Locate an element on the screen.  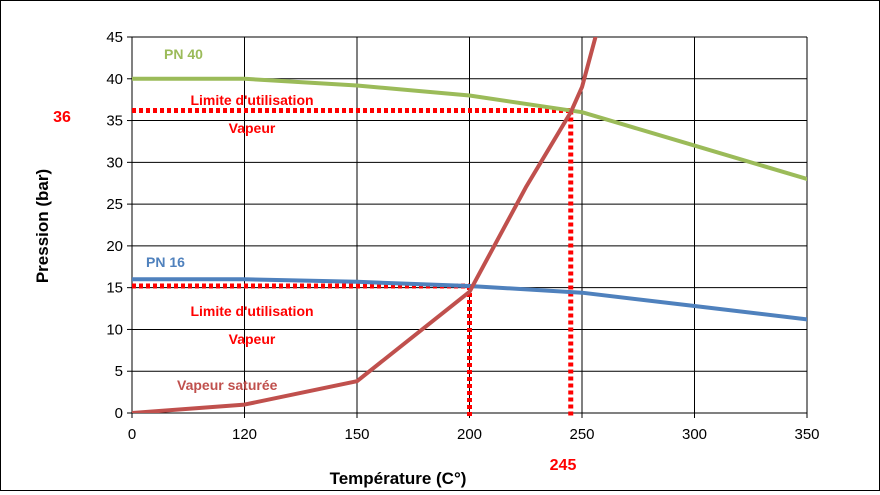
series-label-pn16: PN 16 is located at coordinates (165, 262).